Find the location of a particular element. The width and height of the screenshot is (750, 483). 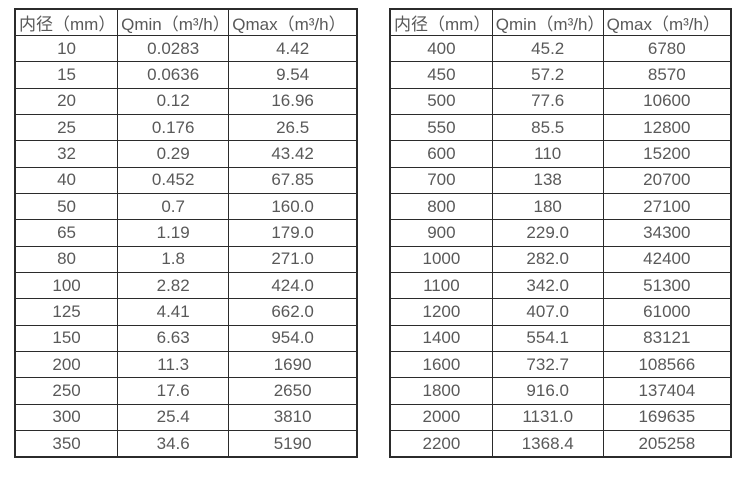

table-row: 65 1.19 179.0 is located at coordinates (186, 233).